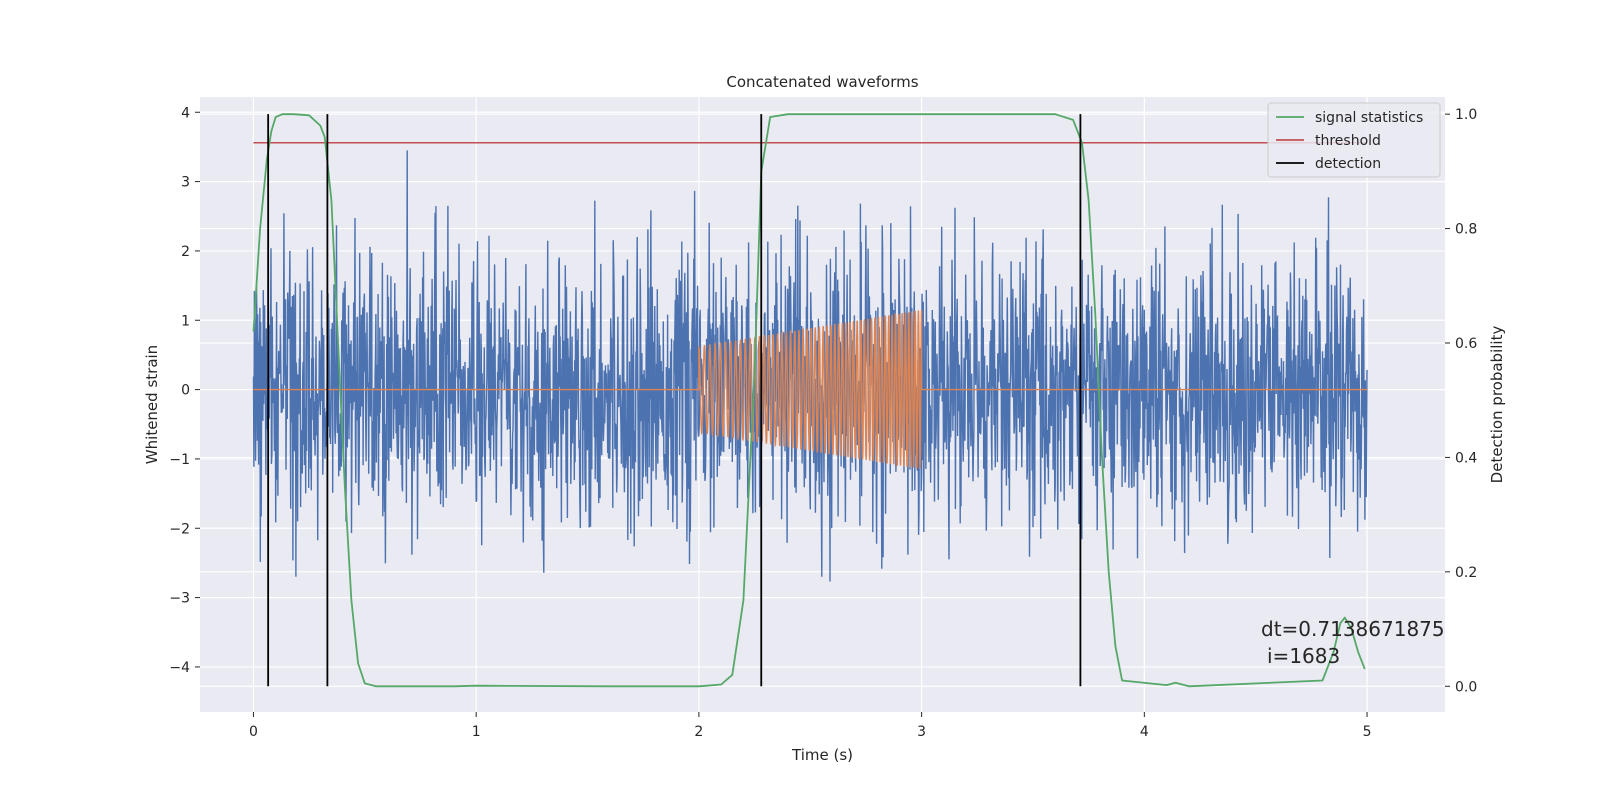 Image resolution: width=1600 pixels, height=800 pixels. What do you see at coordinates (476, 732) in the screenshot?
I see `x-tick-label: 1` at bounding box center [476, 732].